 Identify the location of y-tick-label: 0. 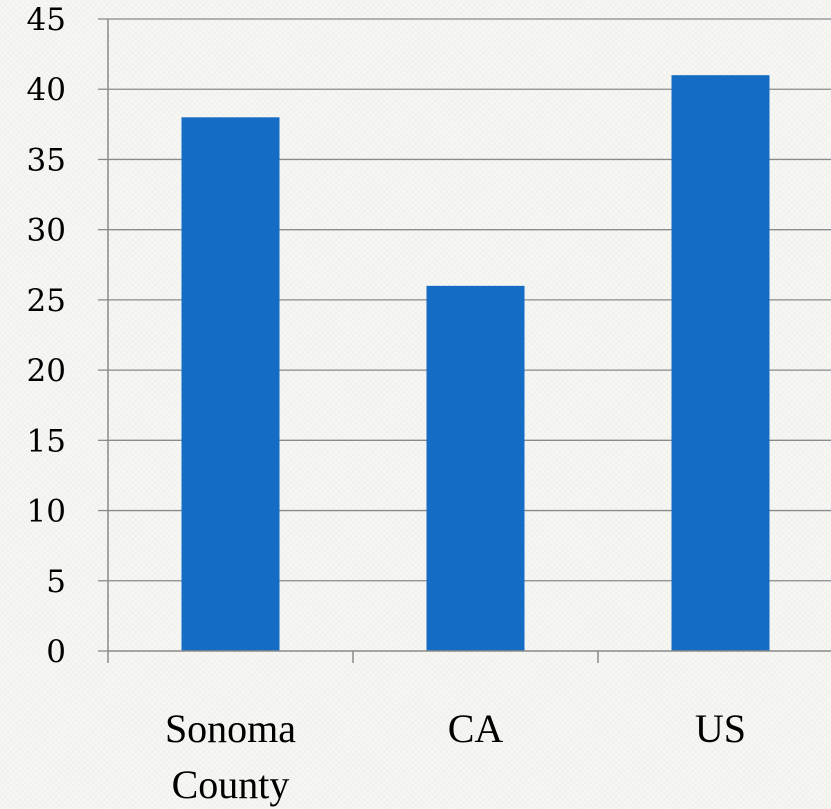
(56, 652).